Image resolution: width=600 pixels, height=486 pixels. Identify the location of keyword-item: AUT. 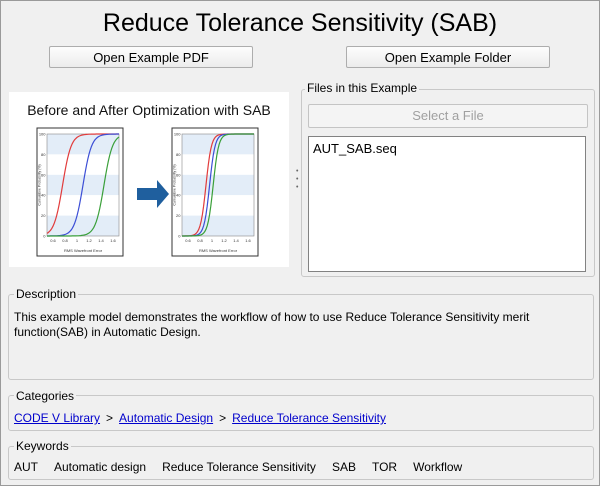
(26, 467).